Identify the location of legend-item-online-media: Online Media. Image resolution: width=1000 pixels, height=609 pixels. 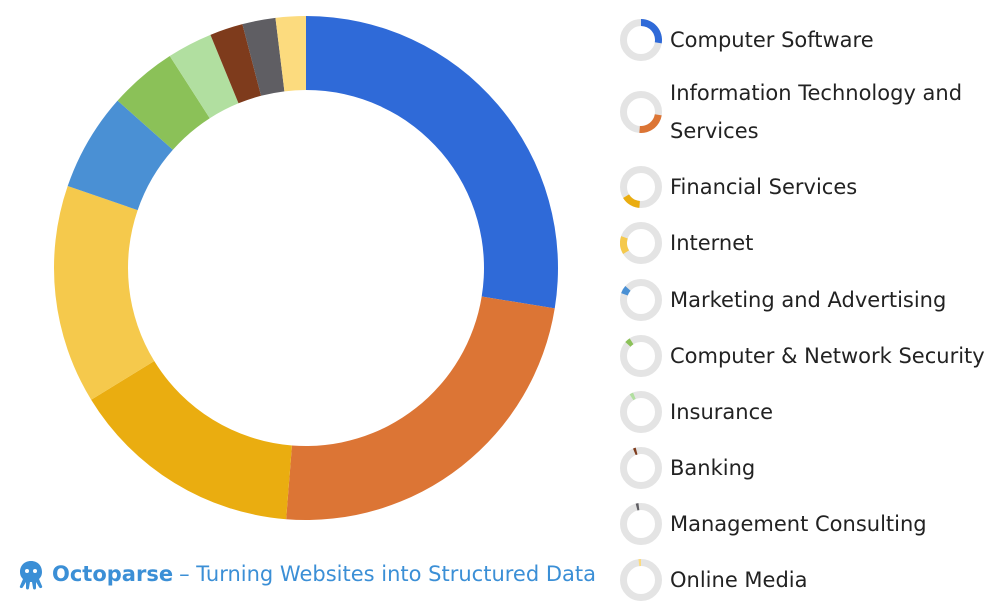
(713, 580).